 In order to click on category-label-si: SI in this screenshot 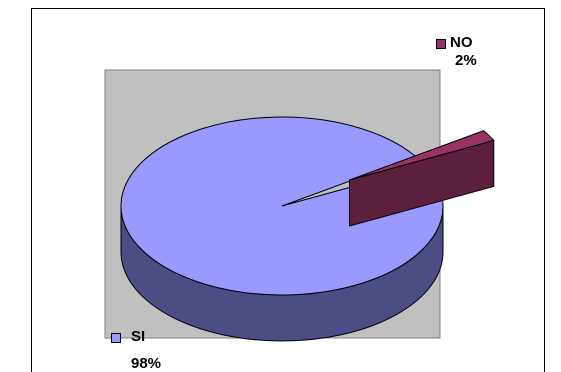, I will do `click(138, 336)`.